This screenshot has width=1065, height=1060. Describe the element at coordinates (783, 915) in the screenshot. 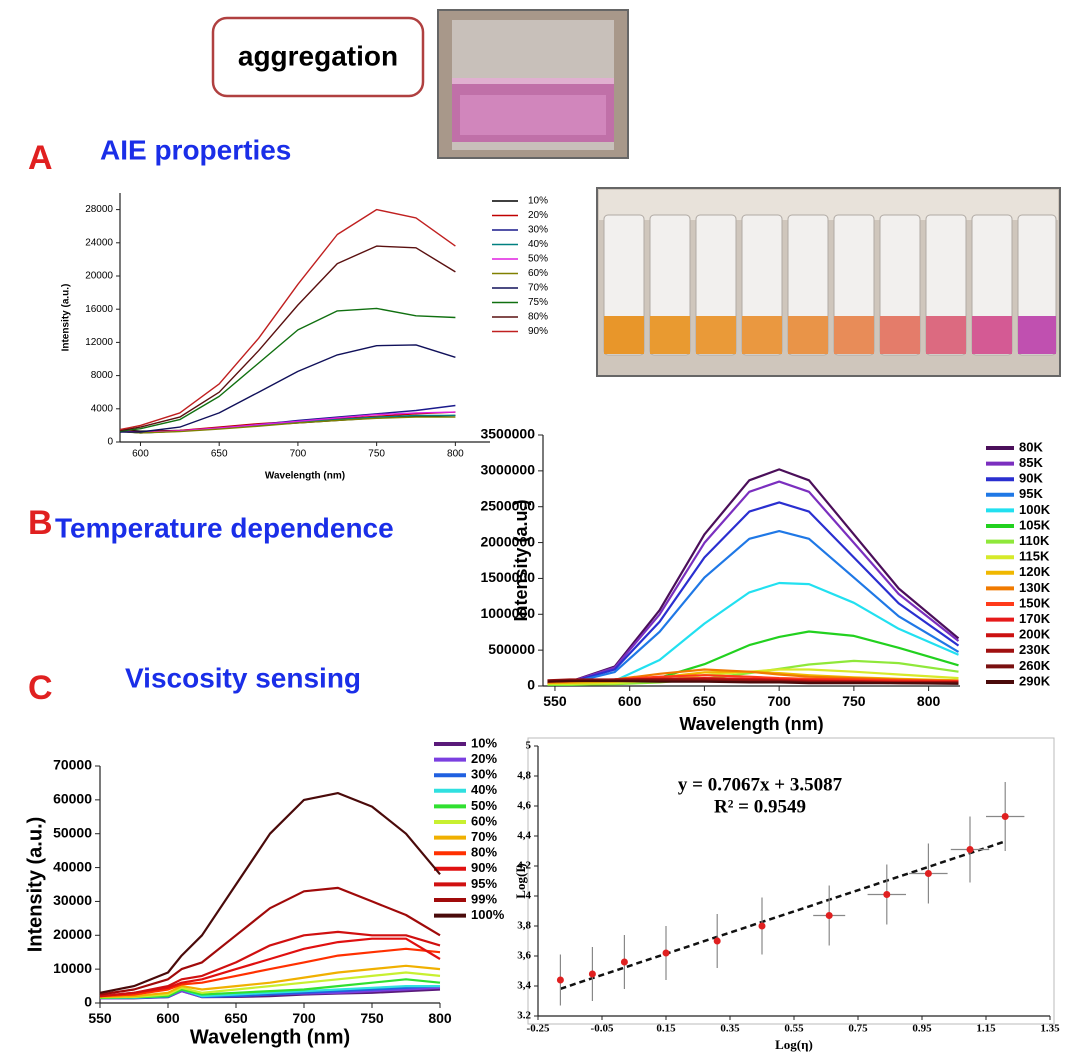

I see `trendline` at that location.